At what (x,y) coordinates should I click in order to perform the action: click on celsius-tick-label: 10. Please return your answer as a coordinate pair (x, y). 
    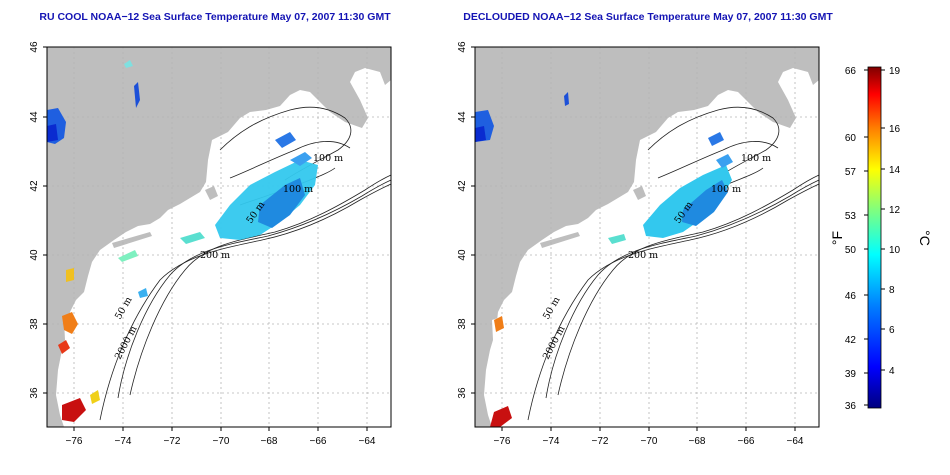
    Looking at the image, I should click on (895, 250).